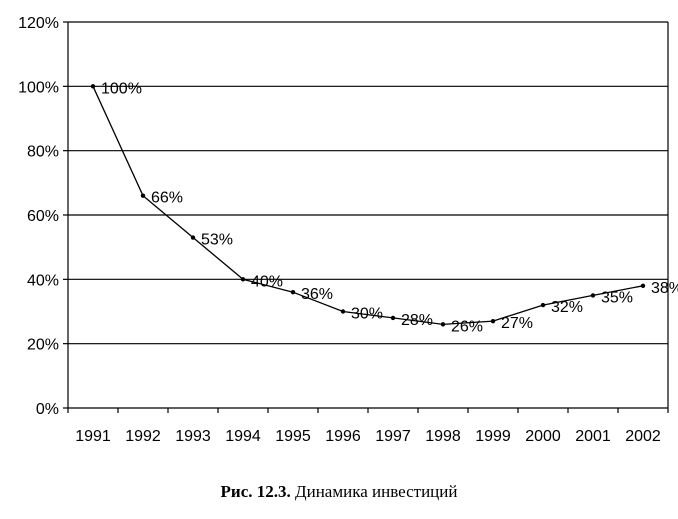 Image resolution: width=678 pixels, height=519 pixels. Describe the element at coordinates (517, 323) in the screenshot. I see `data-label: 27%` at that location.